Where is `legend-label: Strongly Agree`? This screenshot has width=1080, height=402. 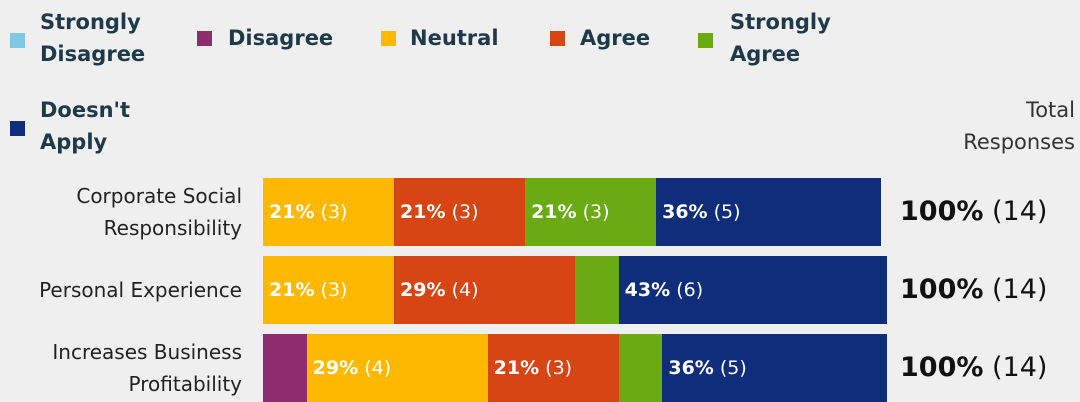 legend-label: Strongly Agree is located at coordinates (780, 38).